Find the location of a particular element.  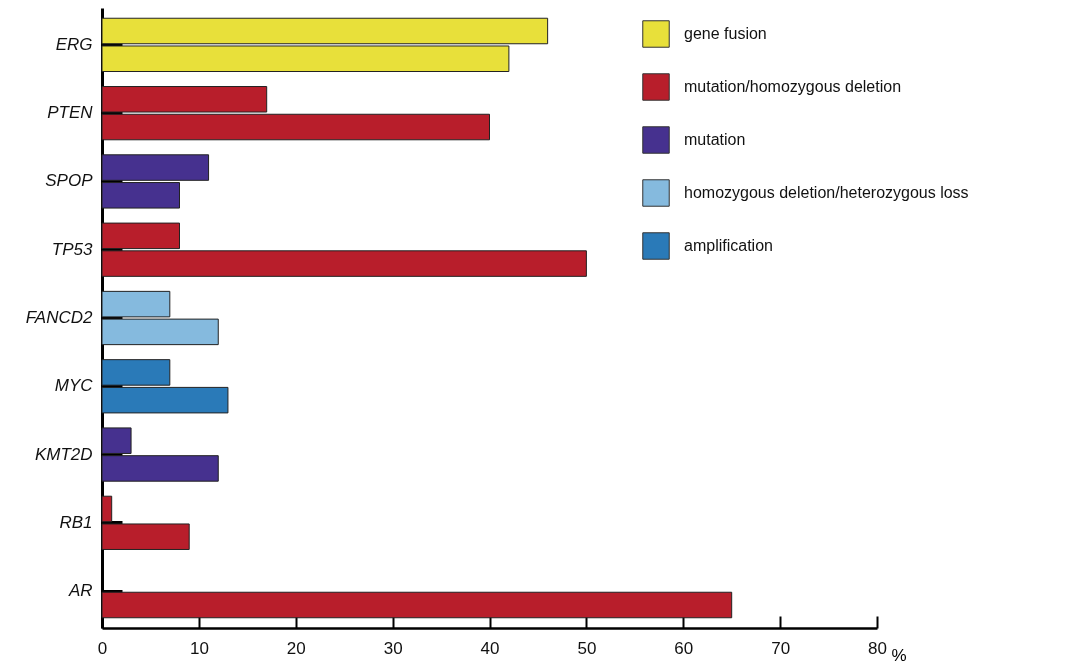

x-axis-title: % is located at coordinates (899, 655).